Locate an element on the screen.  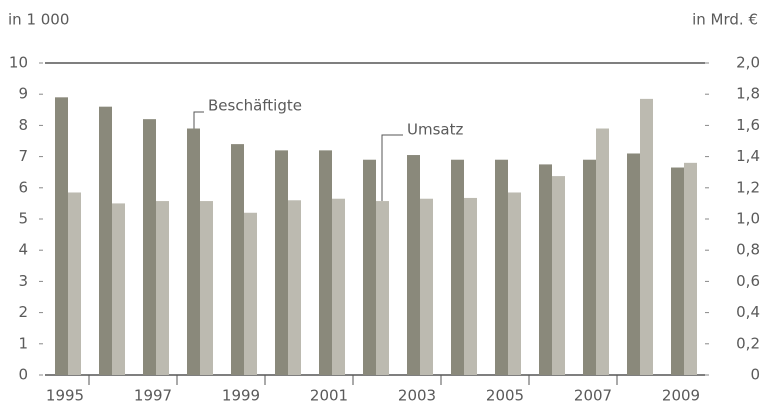
y-tick-label: 0 is located at coordinates (23, 375).